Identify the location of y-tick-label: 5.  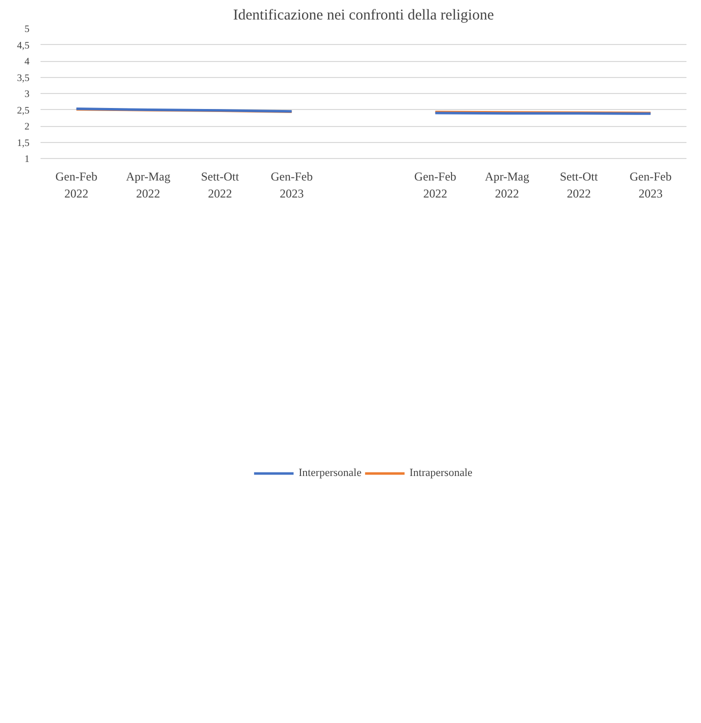
(27, 29).